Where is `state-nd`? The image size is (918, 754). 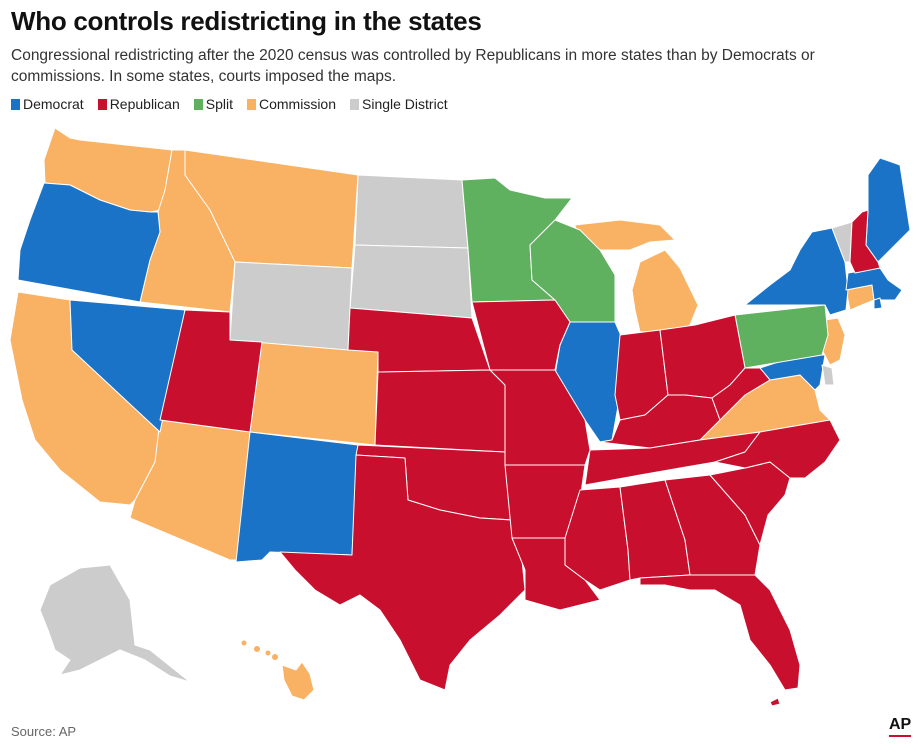 state-nd is located at coordinates (411, 211).